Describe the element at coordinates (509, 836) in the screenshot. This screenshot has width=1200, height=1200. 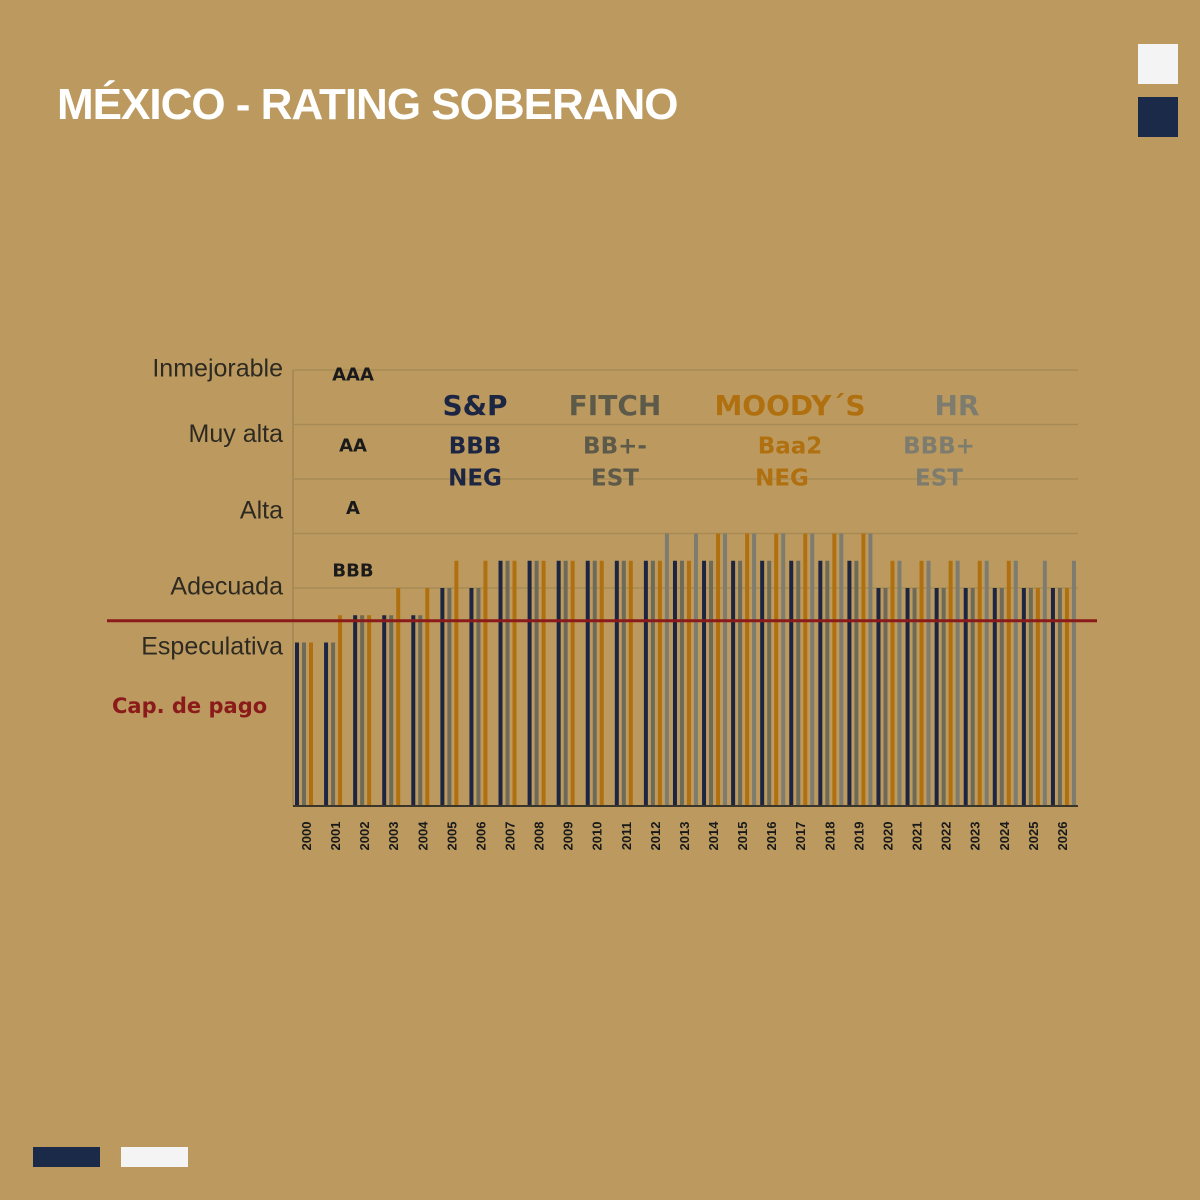
I see `x-tick-label: 2007` at that location.